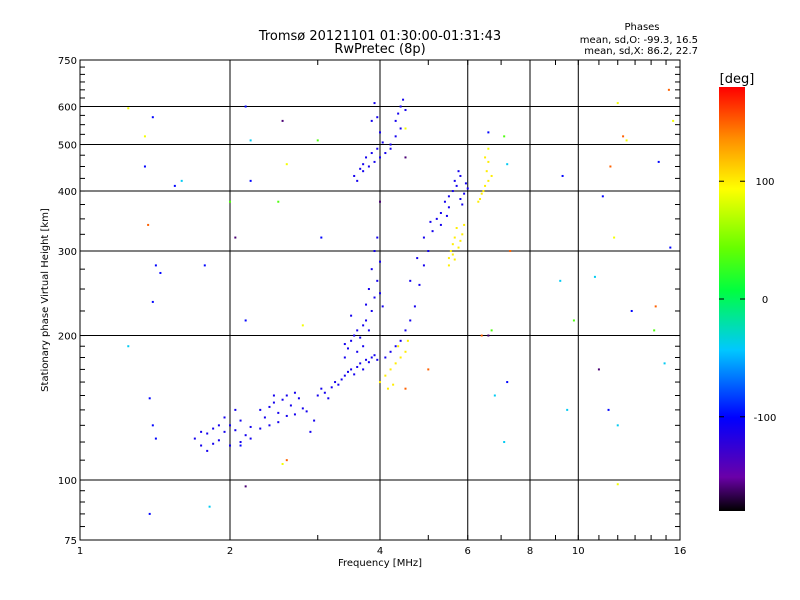 This screenshot has height=600, width=800. Describe the element at coordinates (67, 481) in the screenshot. I see `y-tick-label: 100` at that location.